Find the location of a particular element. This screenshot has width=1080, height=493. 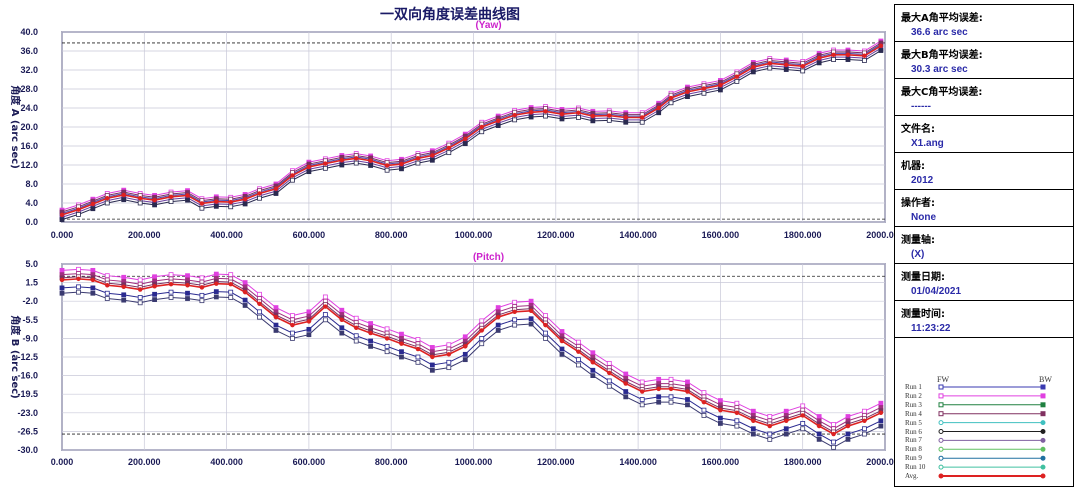

x-tick-label: 400.000 is located at coordinates (226, 462).